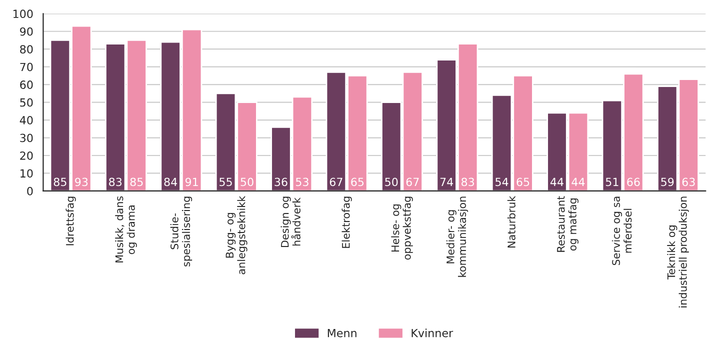 The image size is (720, 341). I want to click on x-tick-label: Musikk, dans og drama, so click(126, 229).